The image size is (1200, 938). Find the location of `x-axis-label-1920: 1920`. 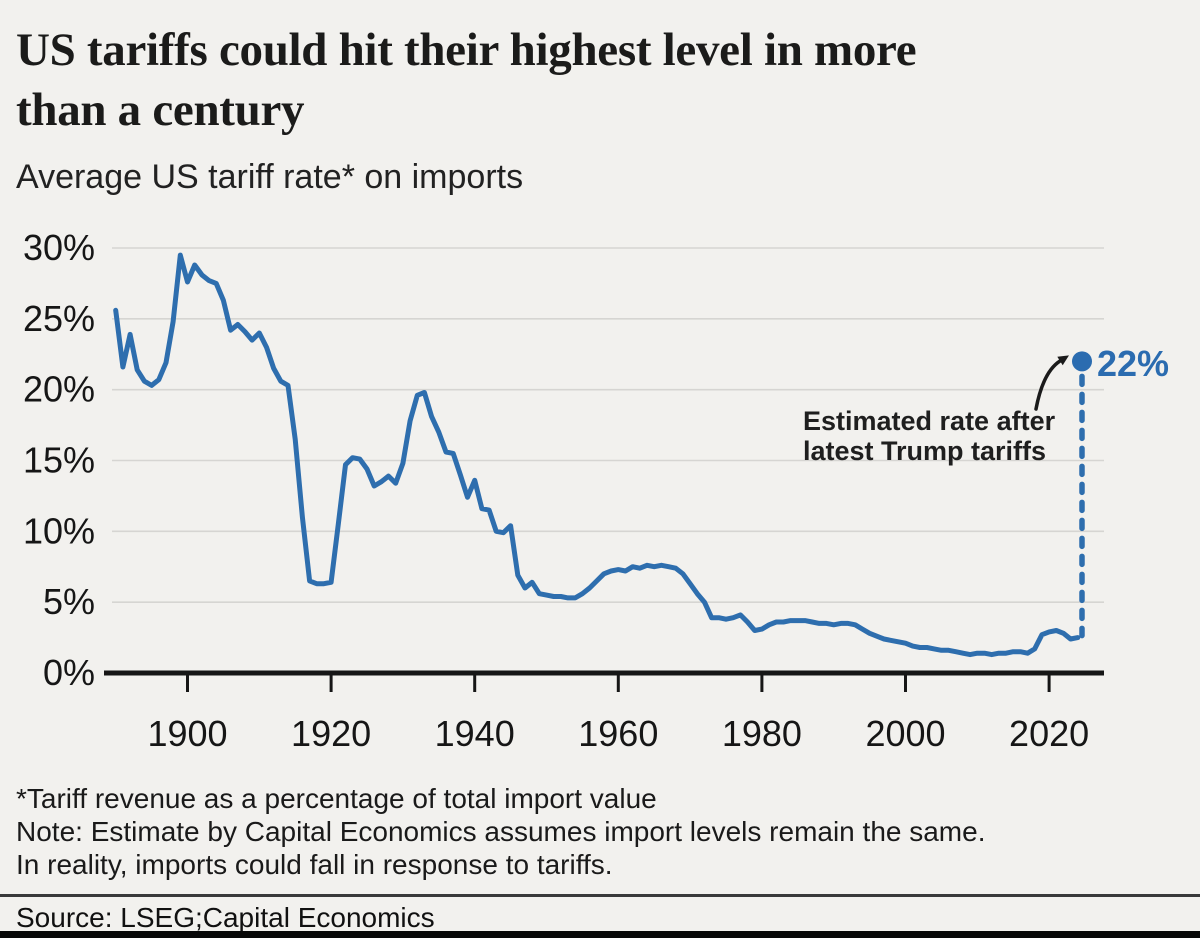

x-axis-label-1920: 1920 is located at coordinates (331, 733).